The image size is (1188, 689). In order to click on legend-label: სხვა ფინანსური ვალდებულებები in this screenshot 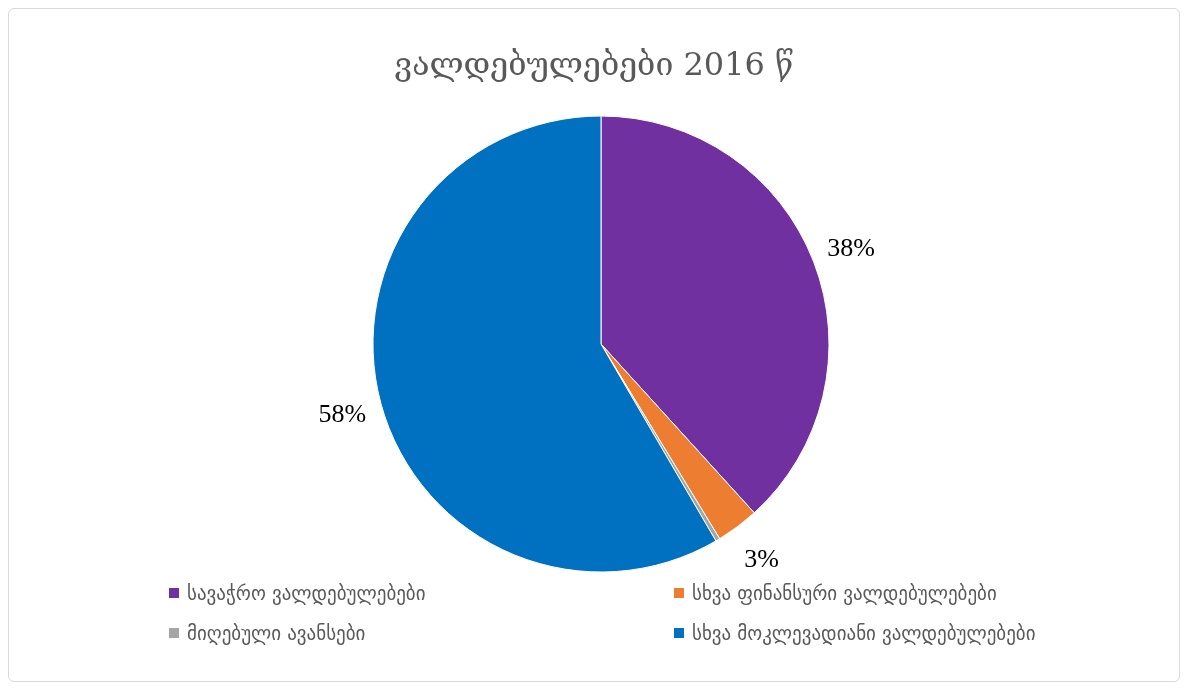, I will do `click(844, 593)`.